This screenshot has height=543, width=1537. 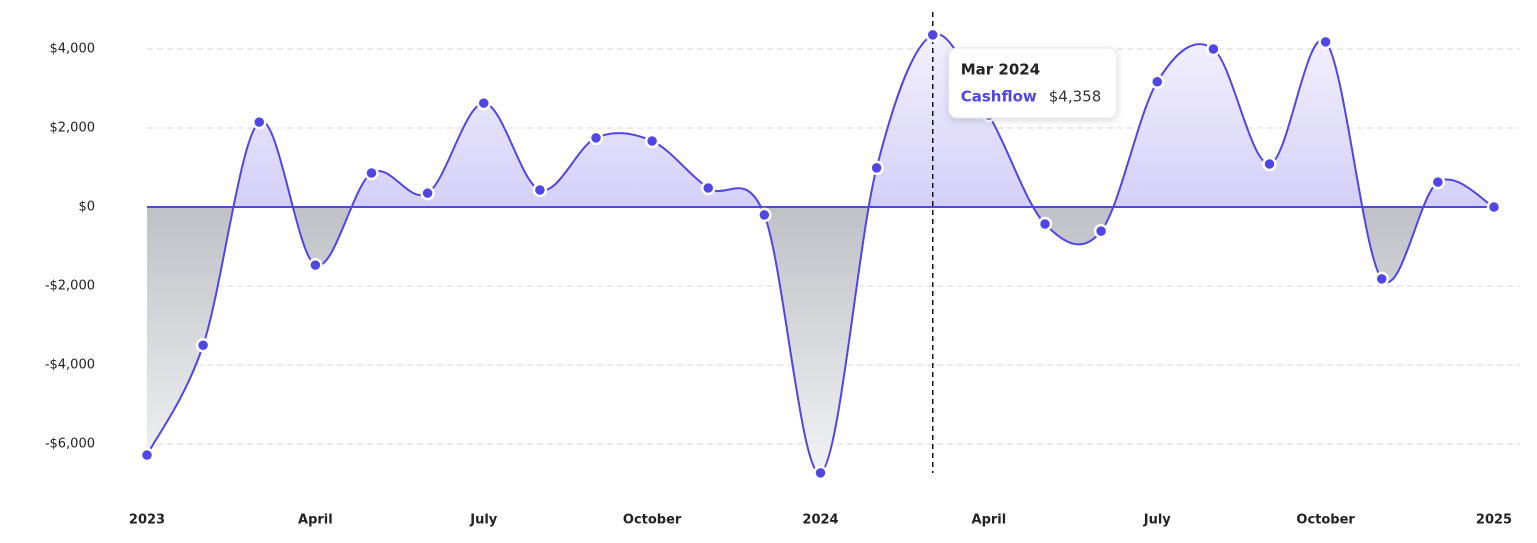 What do you see at coordinates (70, 365) in the screenshot?
I see `y-tick-label: -$4,000` at bounding box center [70, 365].